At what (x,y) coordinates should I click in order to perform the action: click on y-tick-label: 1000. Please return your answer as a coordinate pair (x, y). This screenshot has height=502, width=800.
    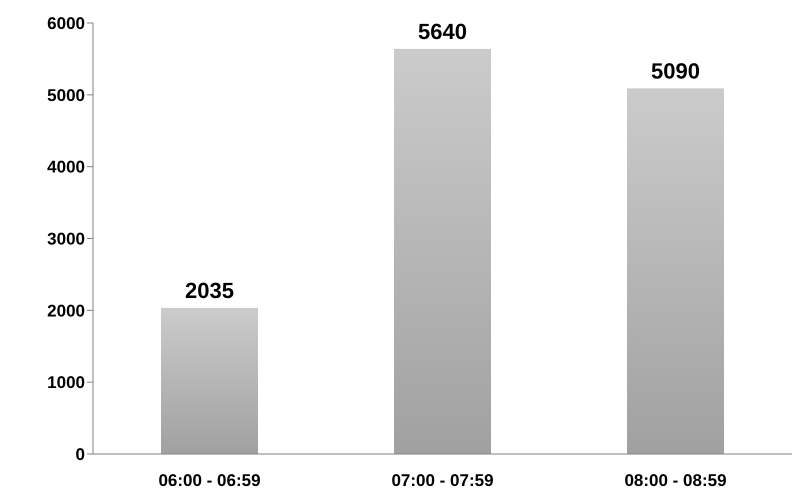
    Looking at the image, I should click on (66, 382).